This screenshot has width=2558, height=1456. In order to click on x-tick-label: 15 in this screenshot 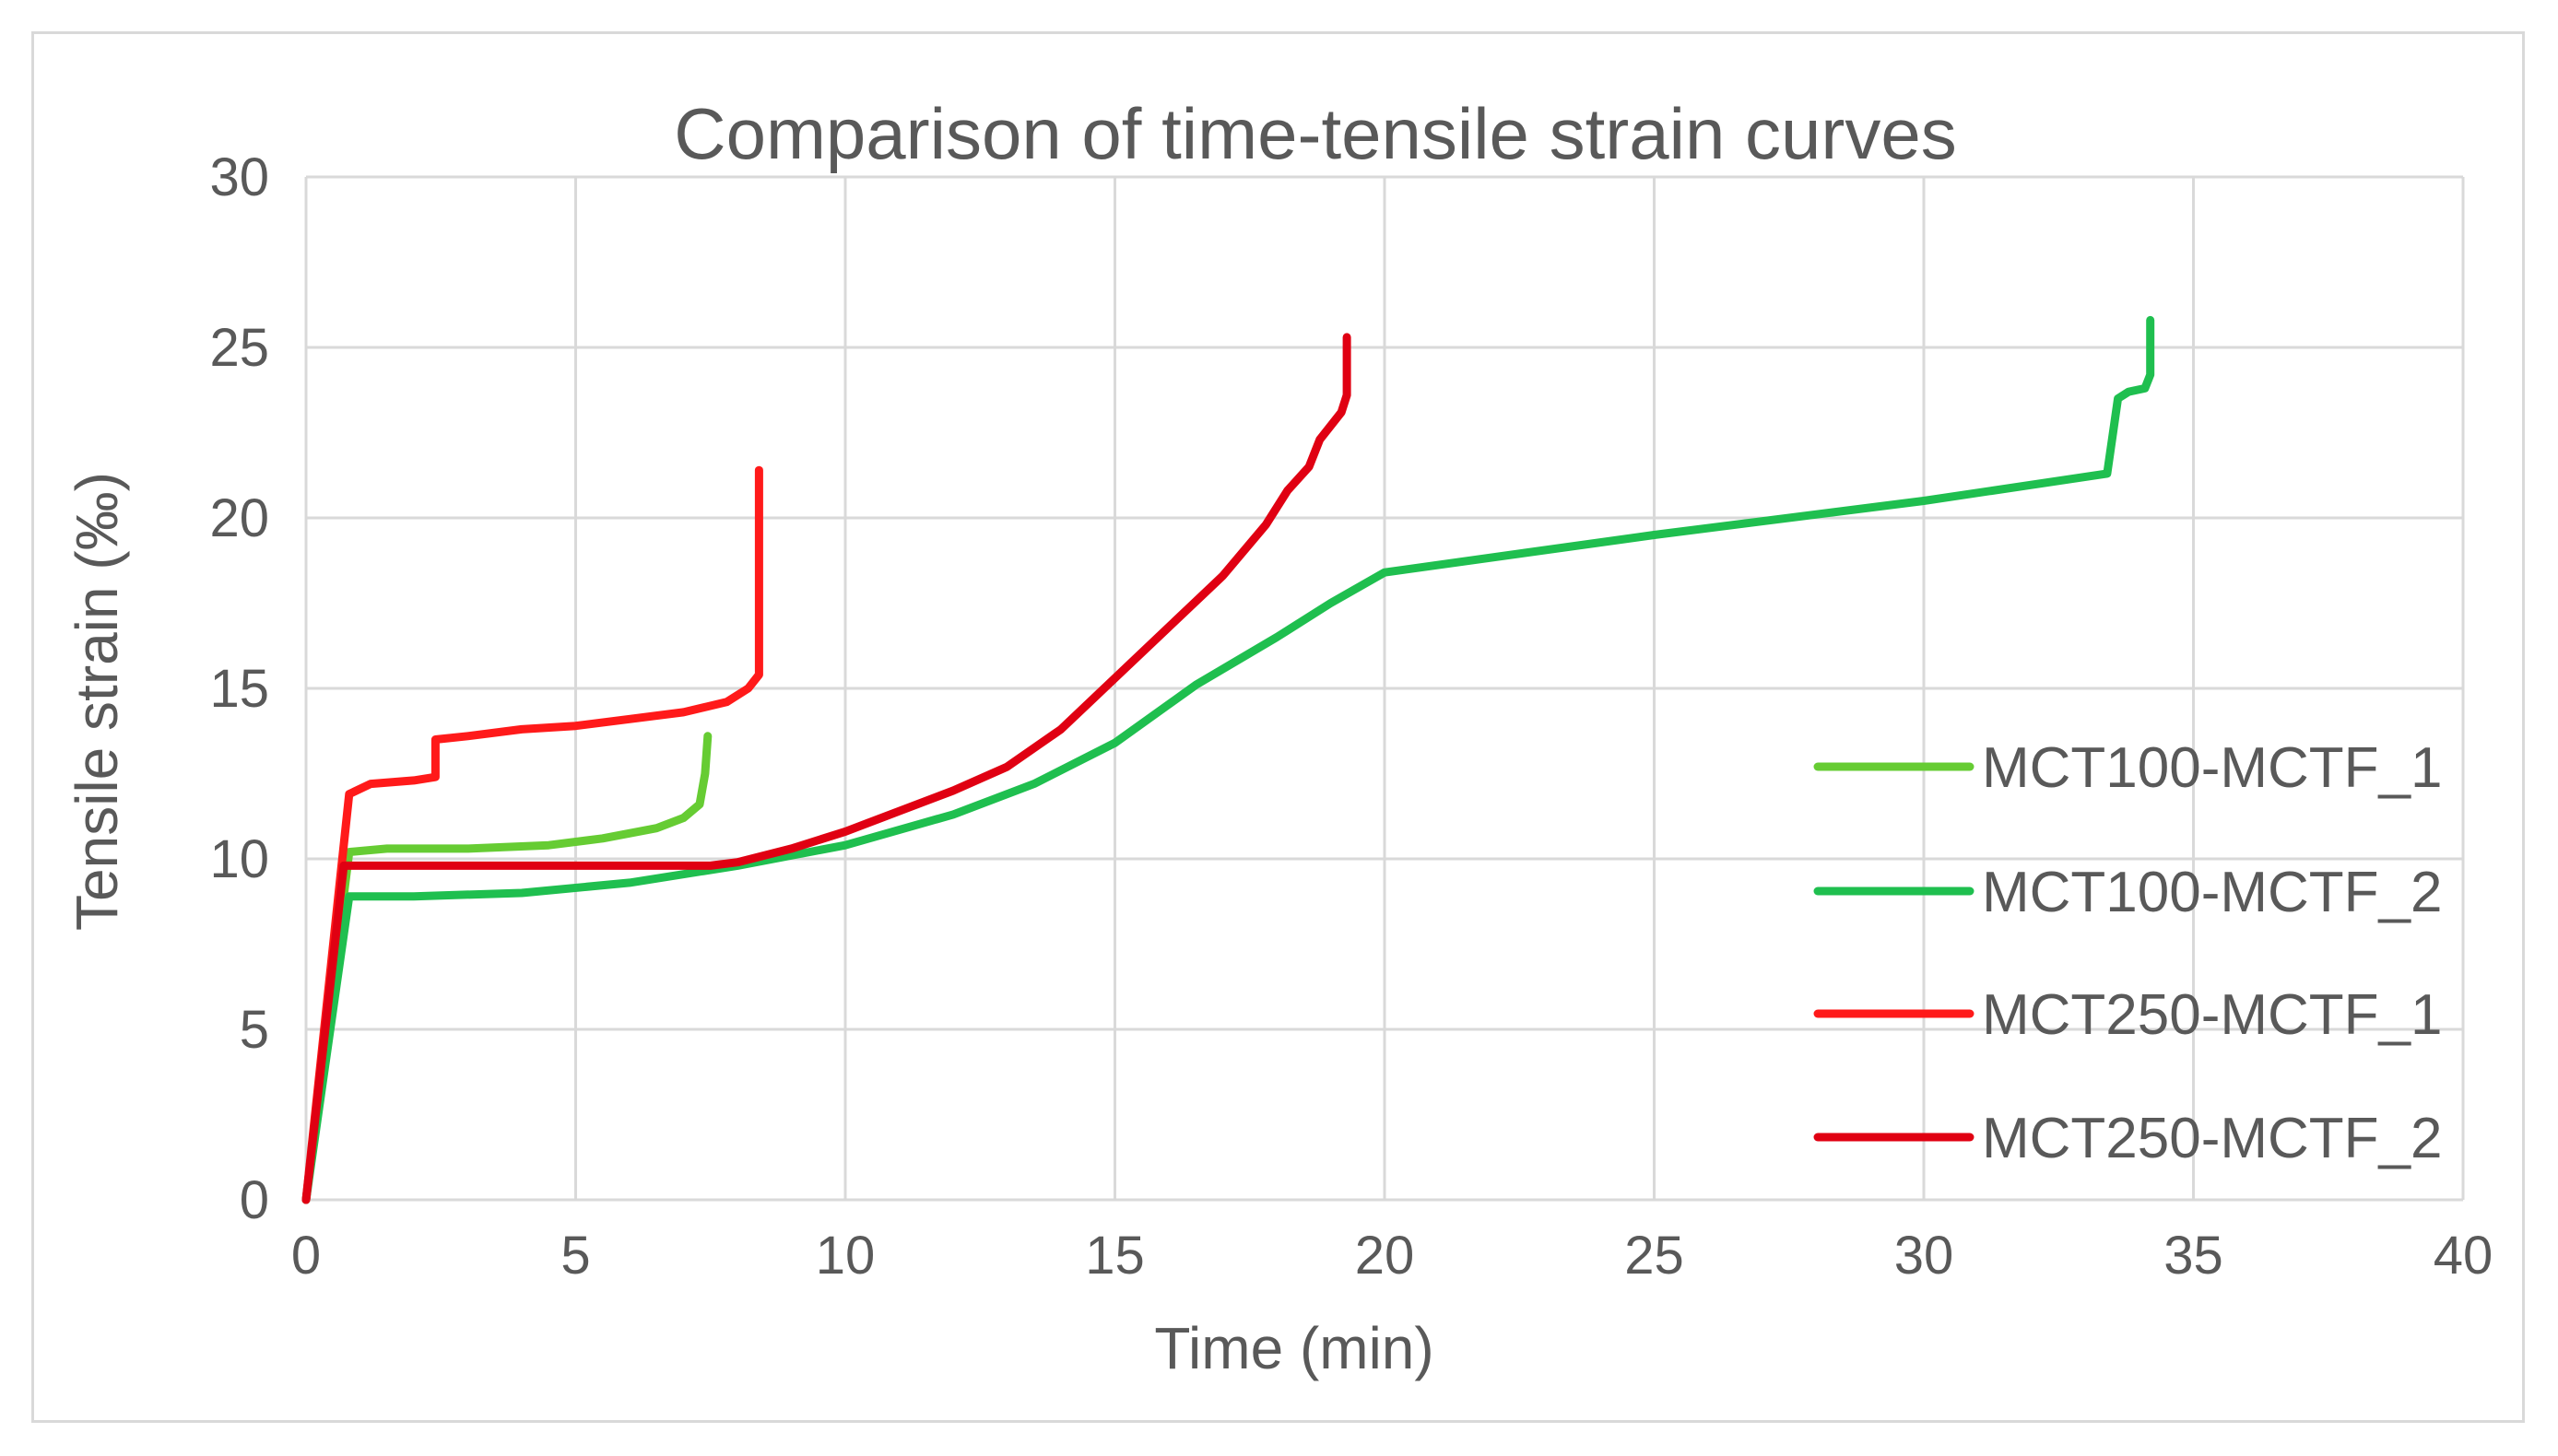, I will do `click(1115, 1256)`.